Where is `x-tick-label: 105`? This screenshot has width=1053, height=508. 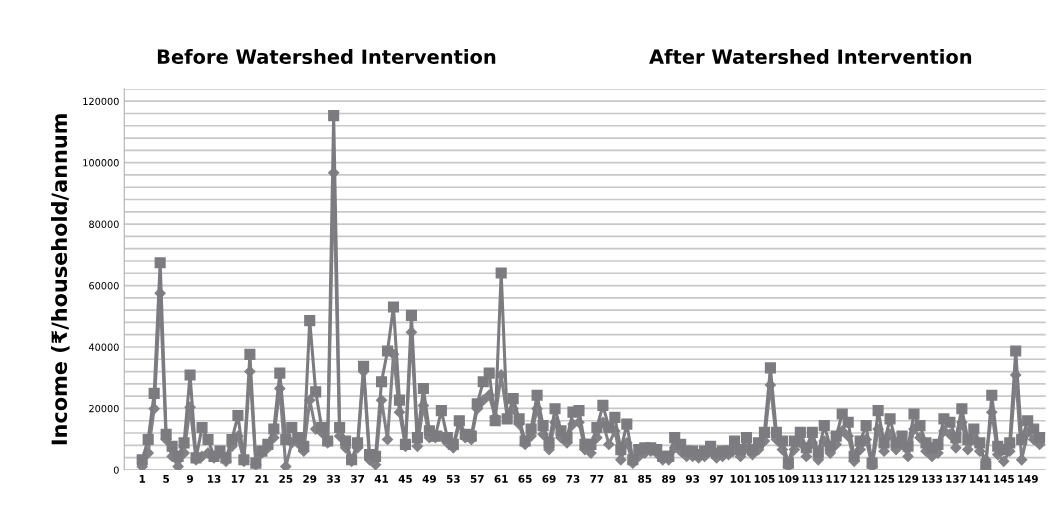
x-tick-label: 105 is located at coordinates (764, 478).